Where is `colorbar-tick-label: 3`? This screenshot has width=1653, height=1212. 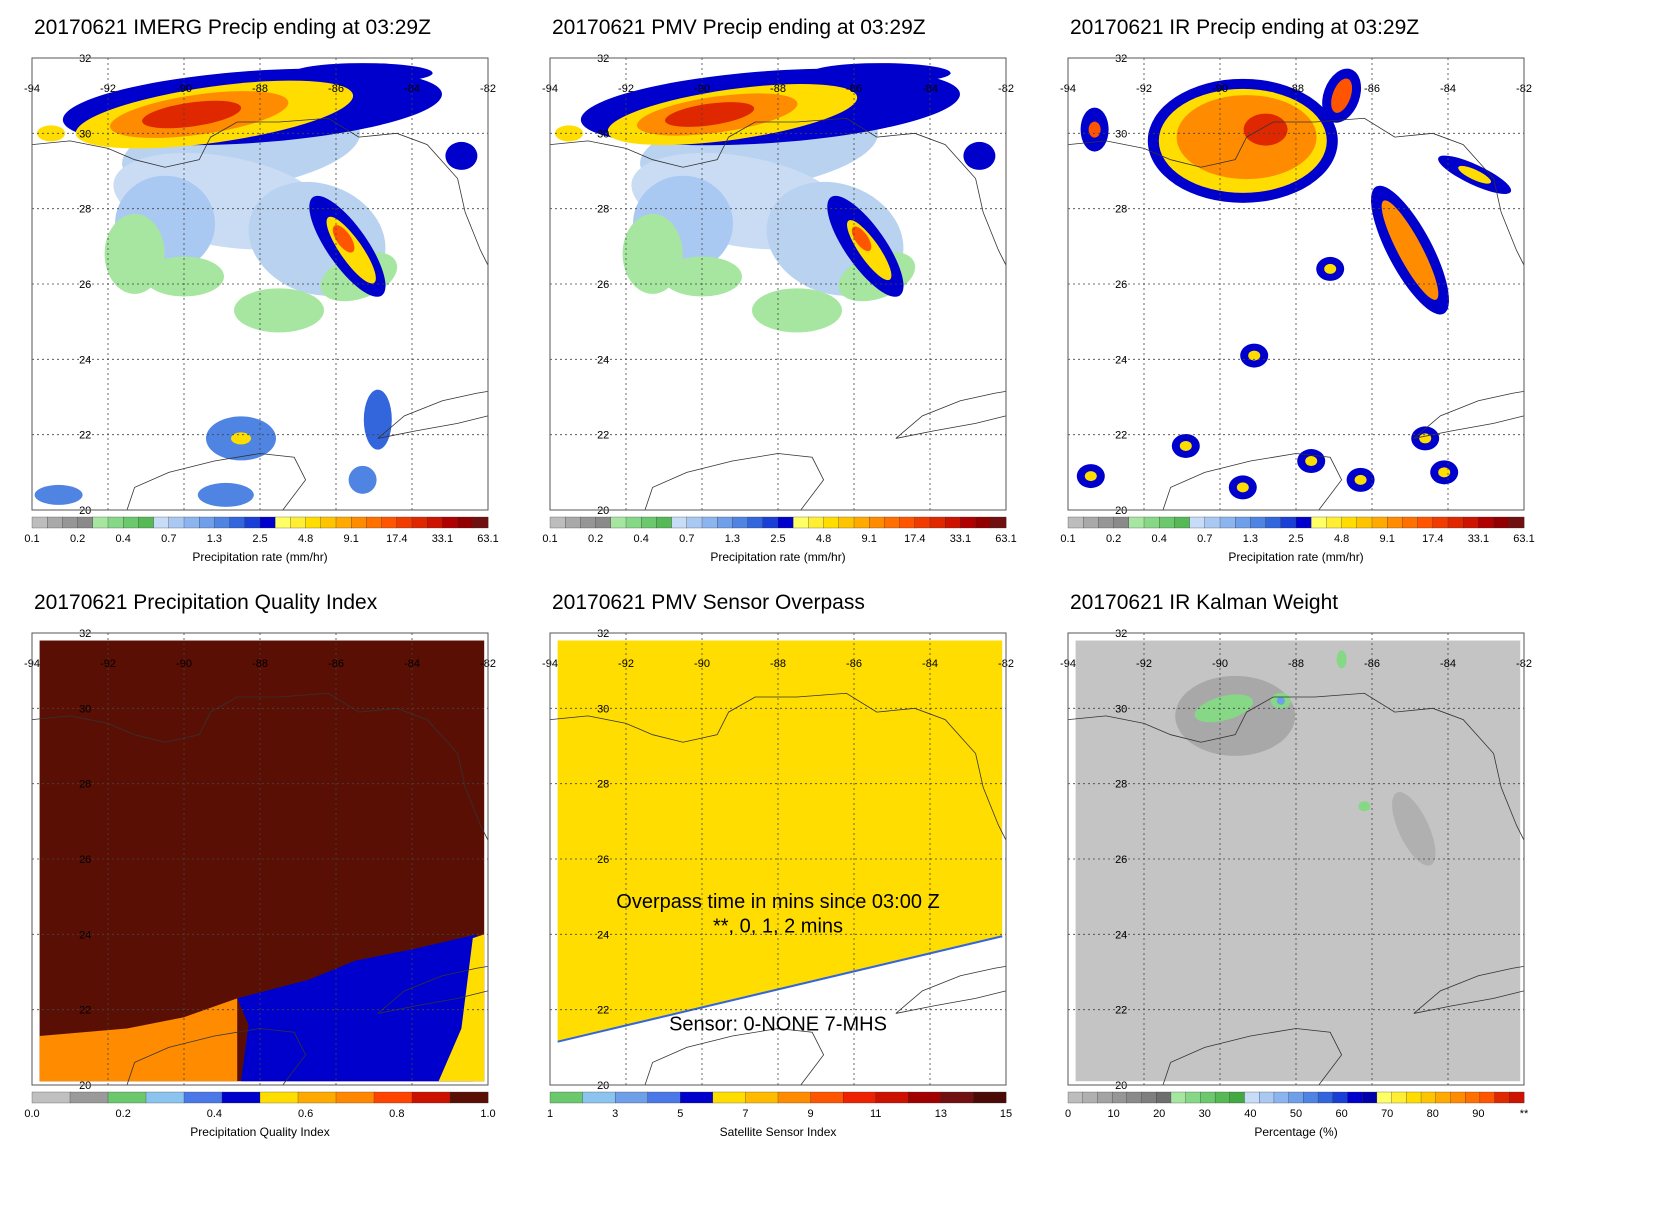 colorbar-tick-label: 3 is located at coordinates (615, 1114).